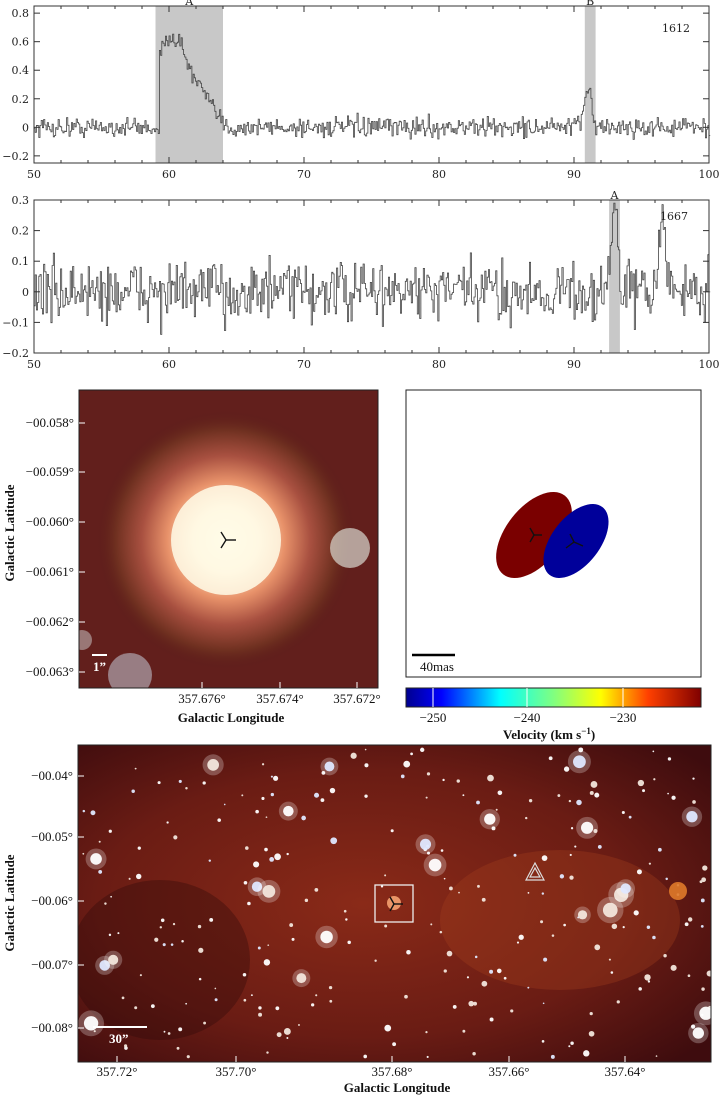 The height and width of the screenshot is (1097, 720). Describe the element at coordinates (236, 1071) in the screenshot. I see `x-tick-label: 357.70°` at that location.